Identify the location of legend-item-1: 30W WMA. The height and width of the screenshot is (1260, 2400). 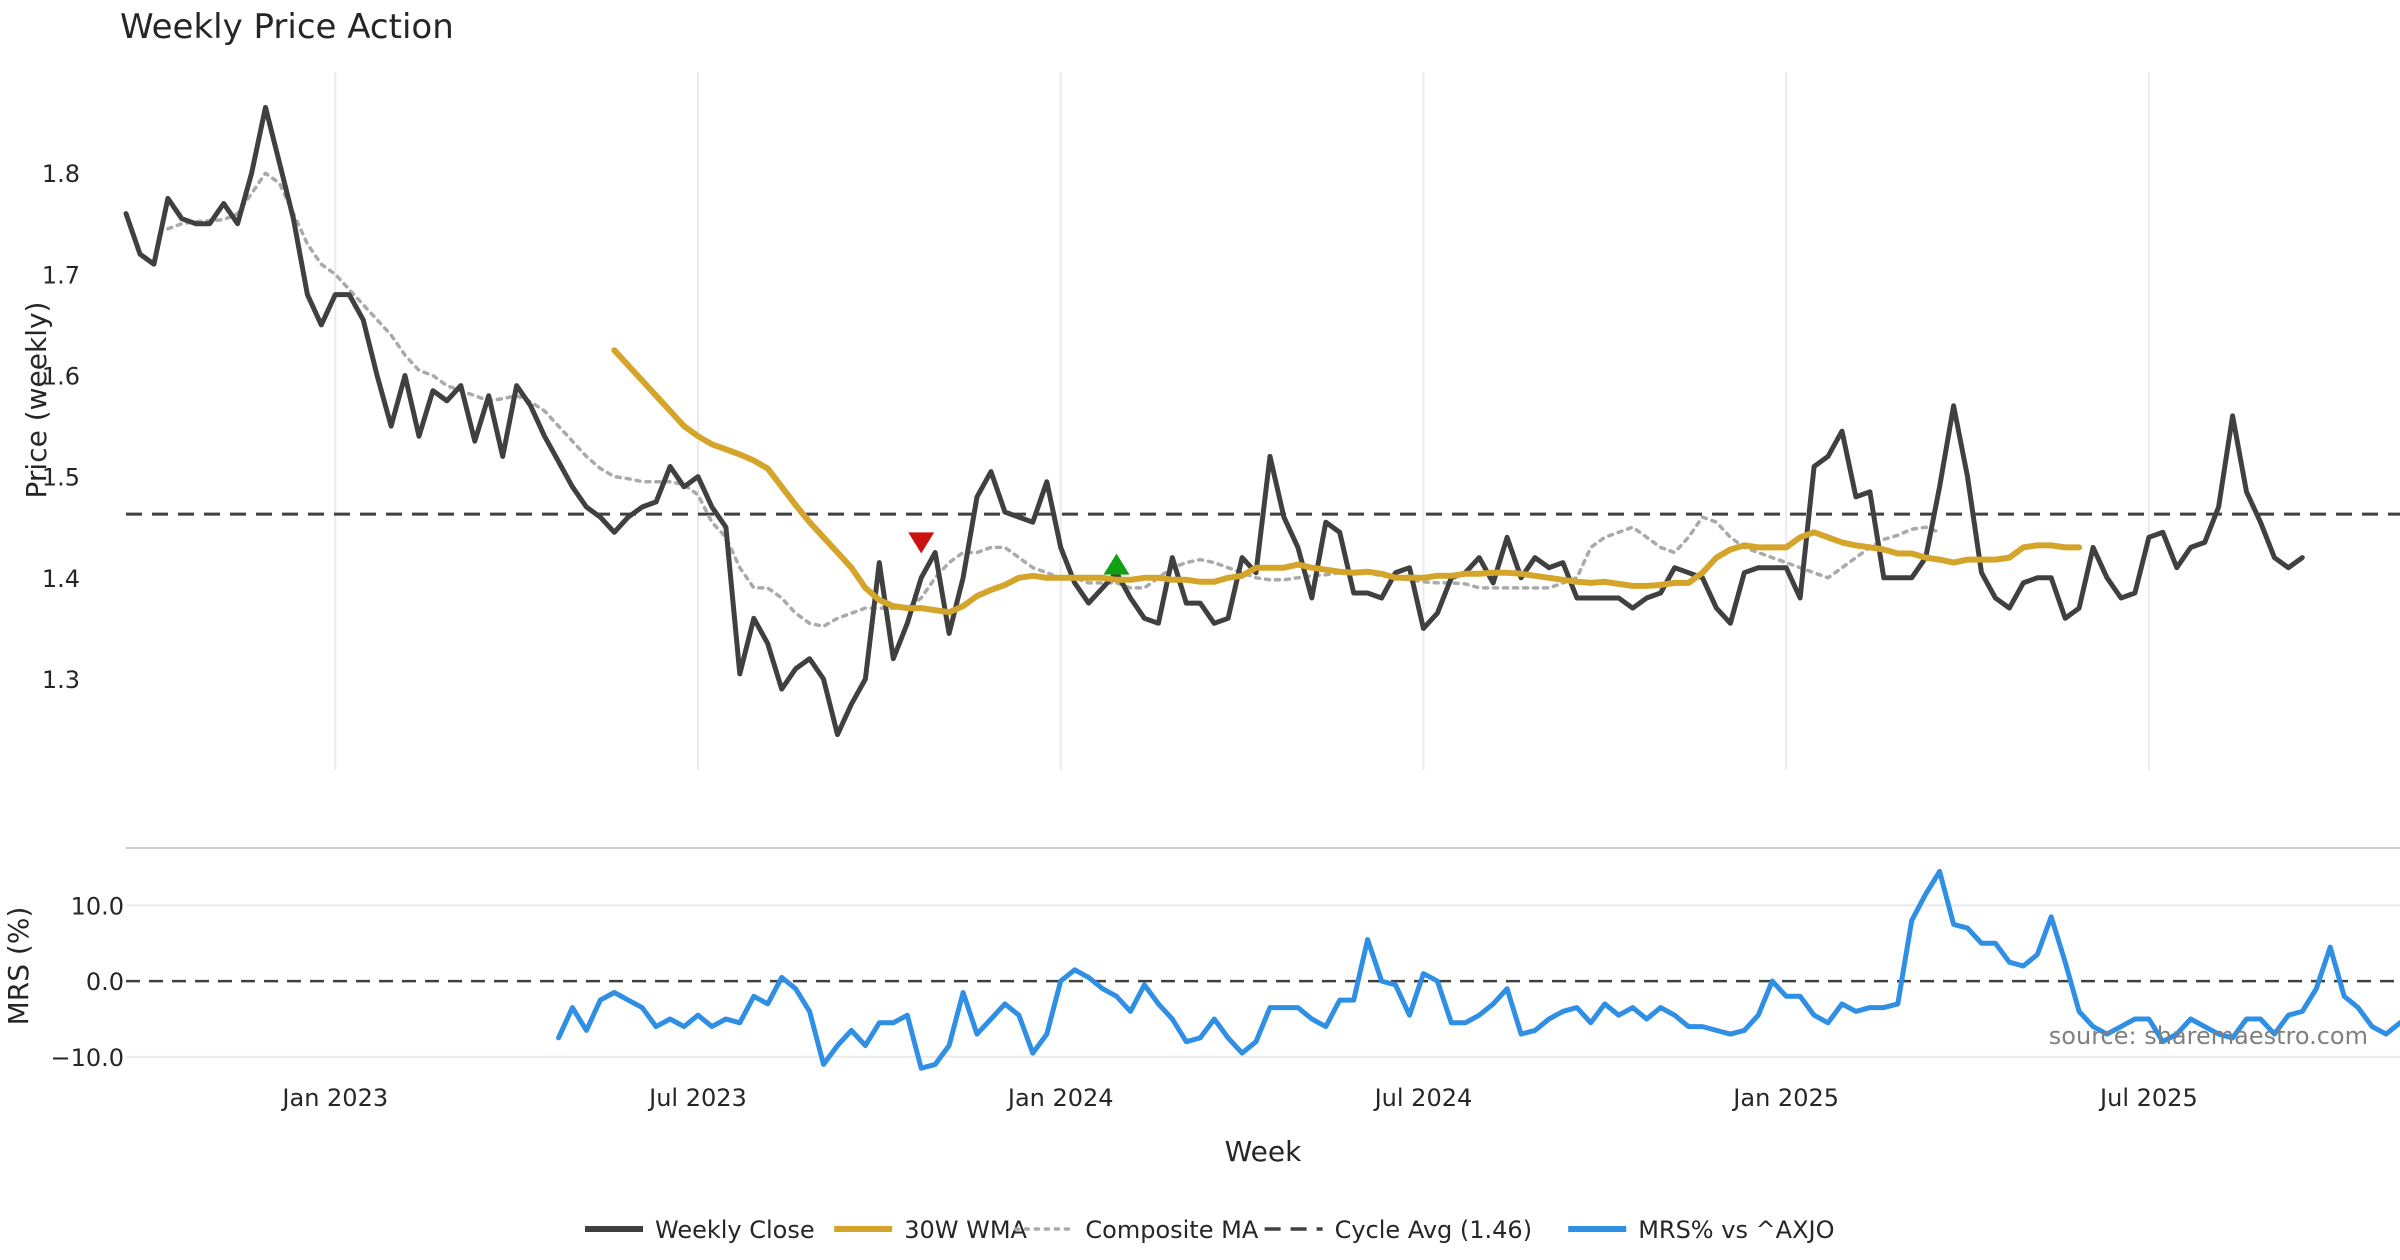
(931, 1230).